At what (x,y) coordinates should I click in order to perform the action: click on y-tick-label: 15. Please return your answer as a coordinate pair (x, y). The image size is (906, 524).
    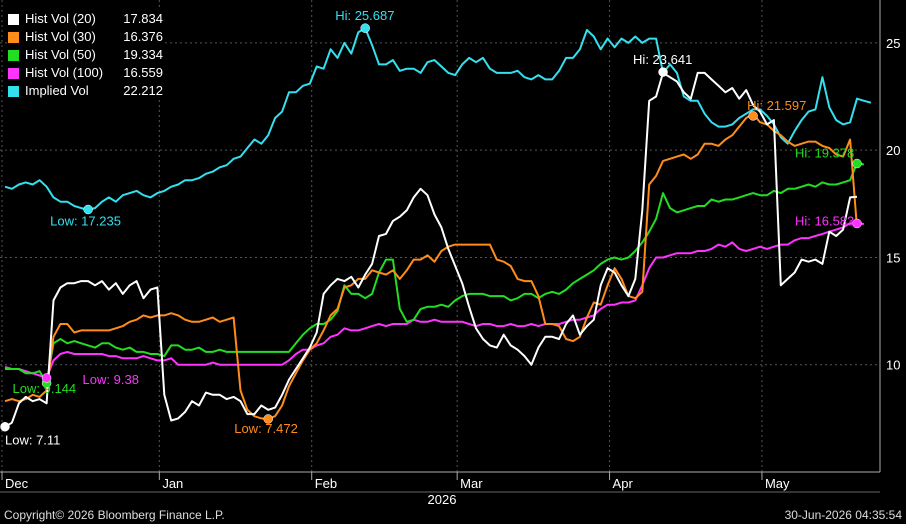
    Looking at the image, I should click on (893, 257).